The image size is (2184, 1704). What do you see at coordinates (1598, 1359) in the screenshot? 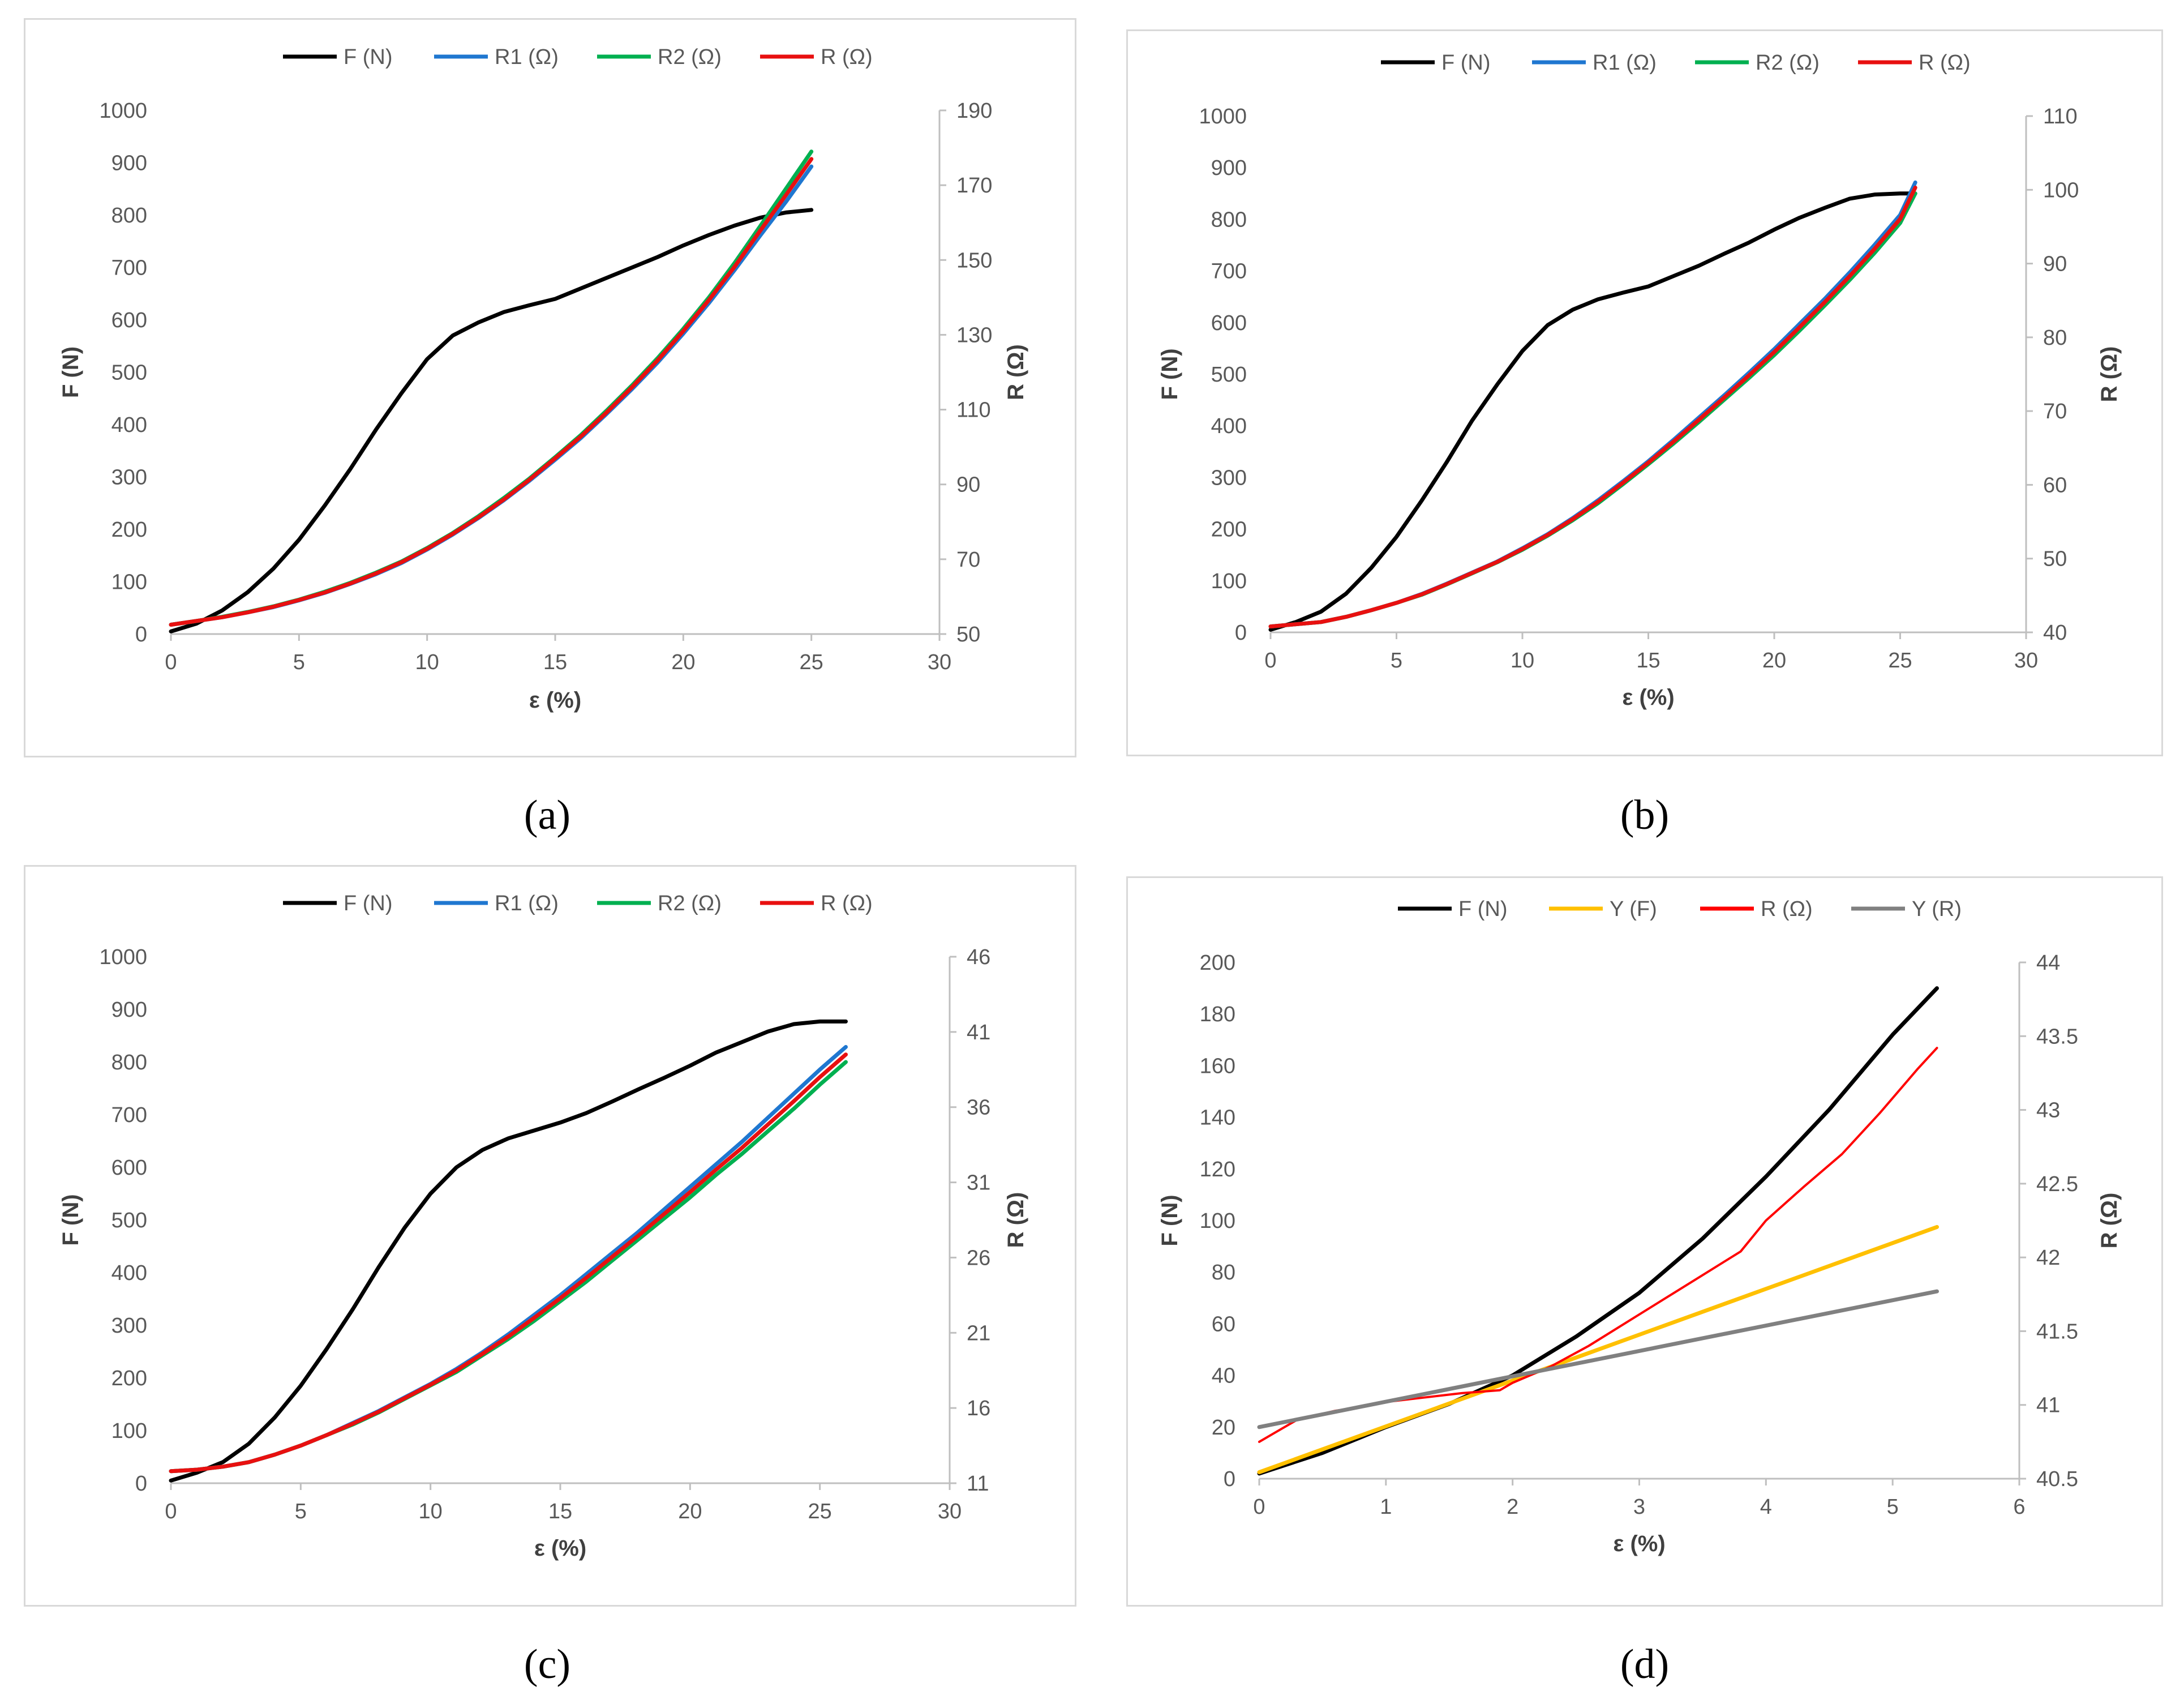
I see `series-line-y-r-` at bounding box center [1598, 1359].